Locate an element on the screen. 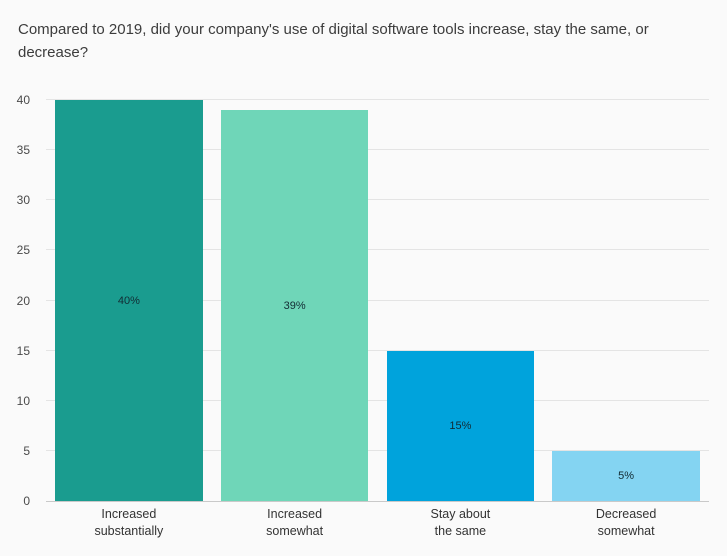  bar-value-label: 39% is located at coordinates (294, 305).